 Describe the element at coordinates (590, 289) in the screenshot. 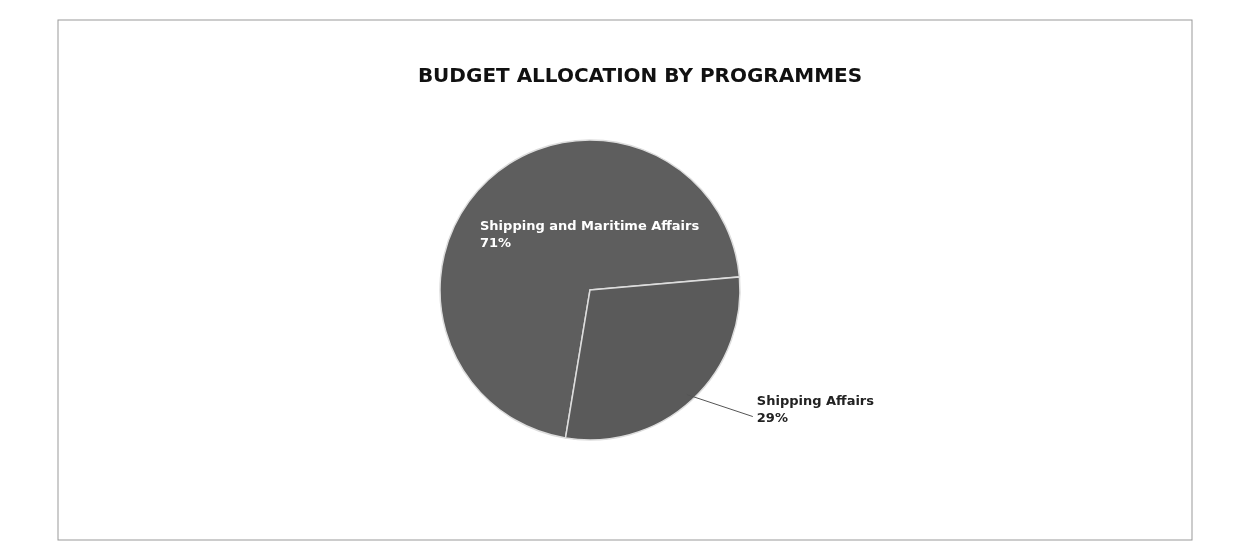

I see `pie-slice` at that location.